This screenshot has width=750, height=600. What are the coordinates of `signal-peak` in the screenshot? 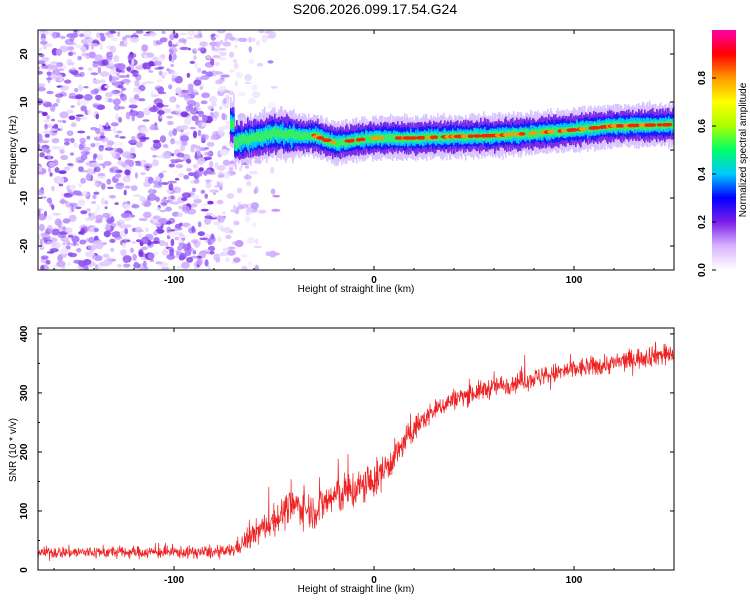 It's located at (535, 133).